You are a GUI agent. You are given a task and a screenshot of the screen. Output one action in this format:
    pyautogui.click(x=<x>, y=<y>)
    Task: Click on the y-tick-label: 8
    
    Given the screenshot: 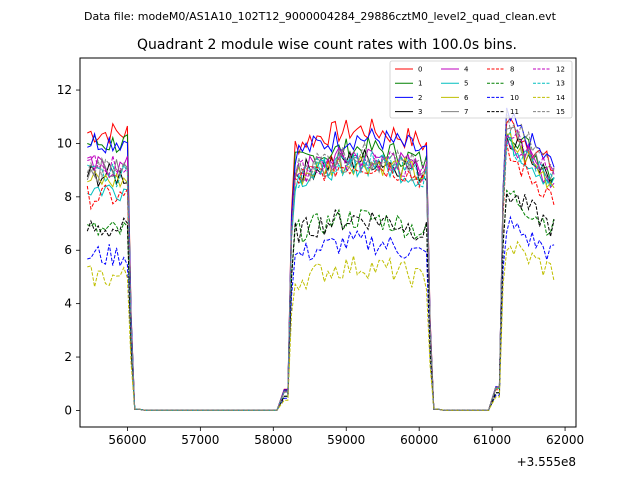 What is the action you would take?
    pyautogui.click(x=68, y=197)
    